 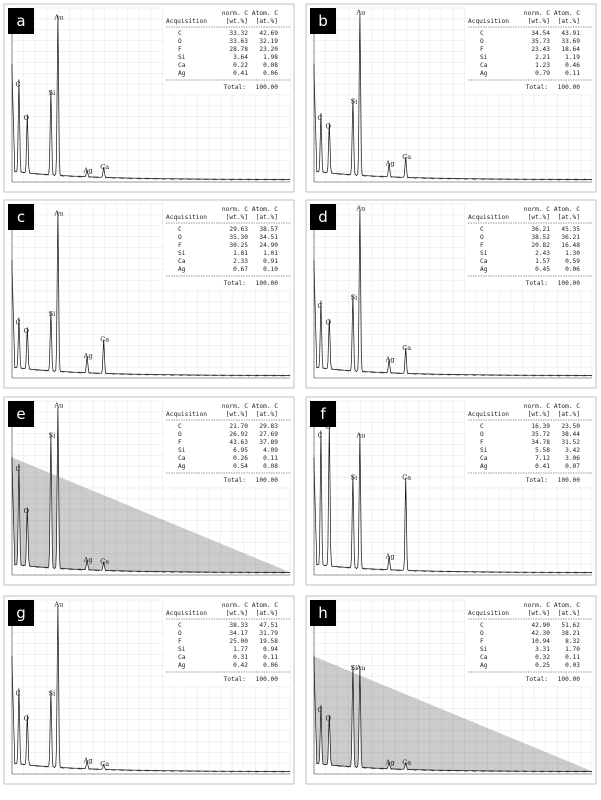 I want to click on table-cell: 8.32, so click(x=572, y=641).